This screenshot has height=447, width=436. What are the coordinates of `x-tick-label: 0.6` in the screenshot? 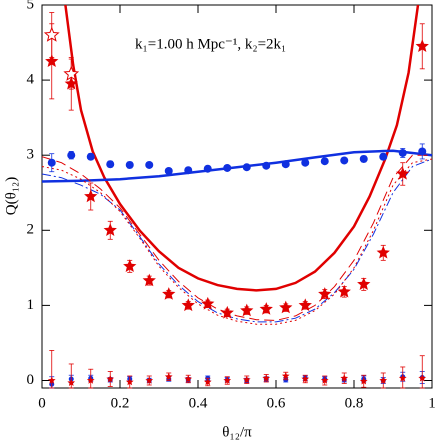 It's located at (276, 403).